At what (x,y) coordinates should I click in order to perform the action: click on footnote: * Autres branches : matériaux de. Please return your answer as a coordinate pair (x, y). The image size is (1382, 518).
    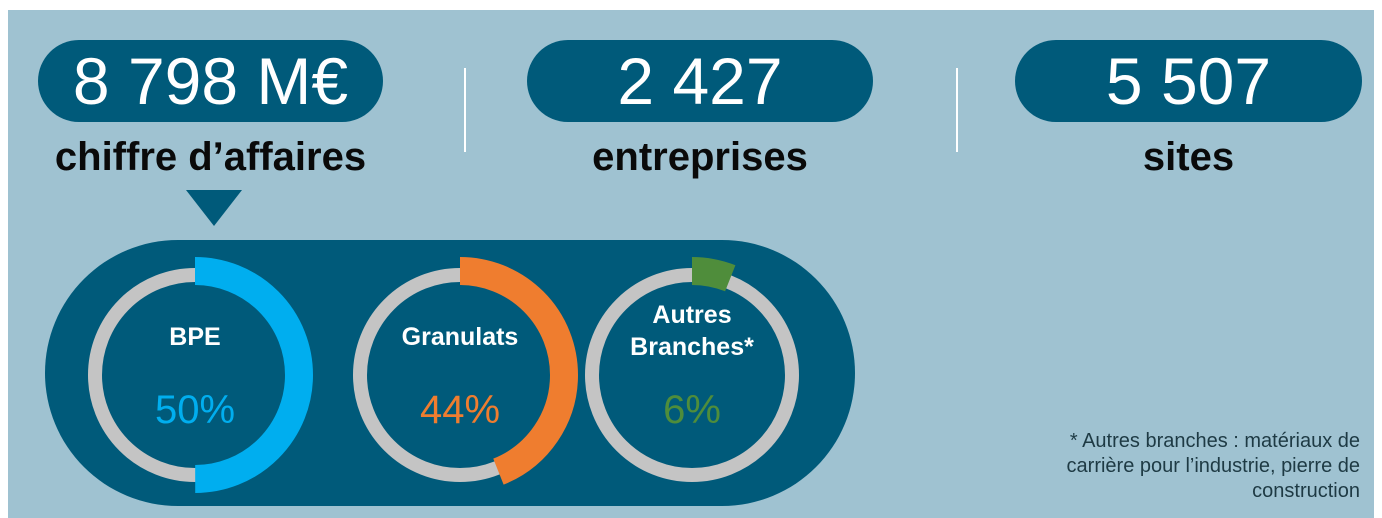
    Looking at the image, I should click on (1215, 441).